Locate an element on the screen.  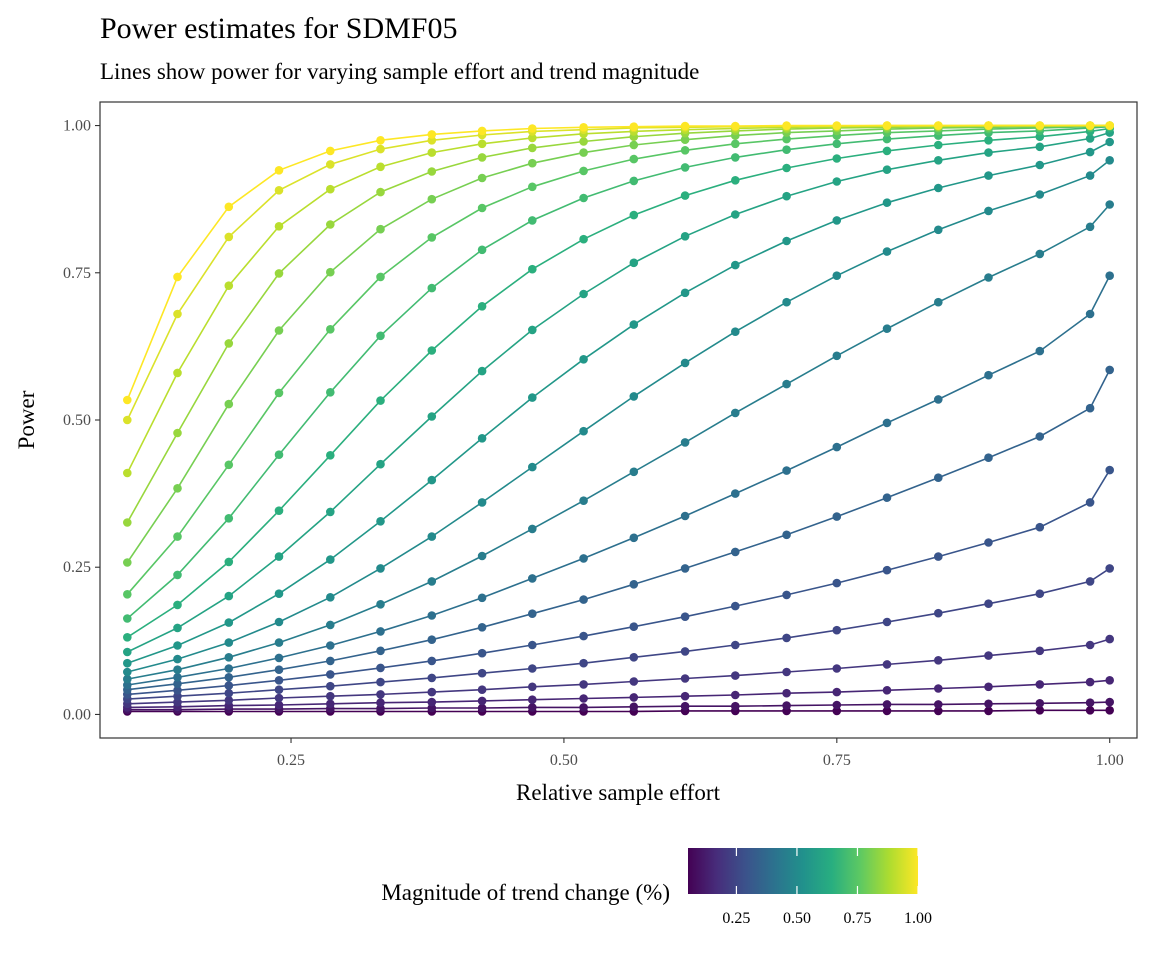
legend-tick-label: 0.25 is located at coordinates (736, 918).